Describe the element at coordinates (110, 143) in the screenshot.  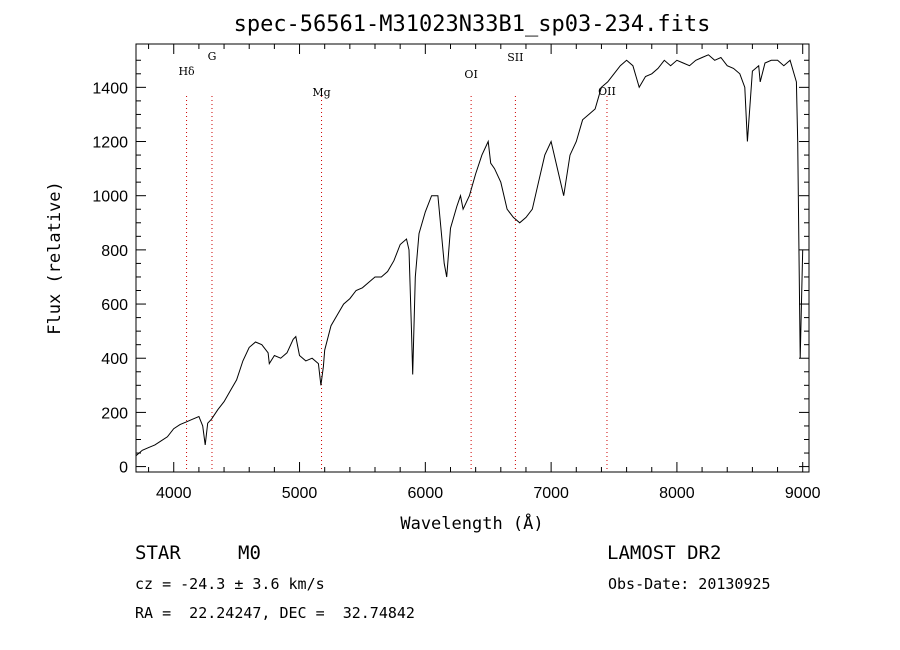
I see `y-tick-label: 1200` at that location.